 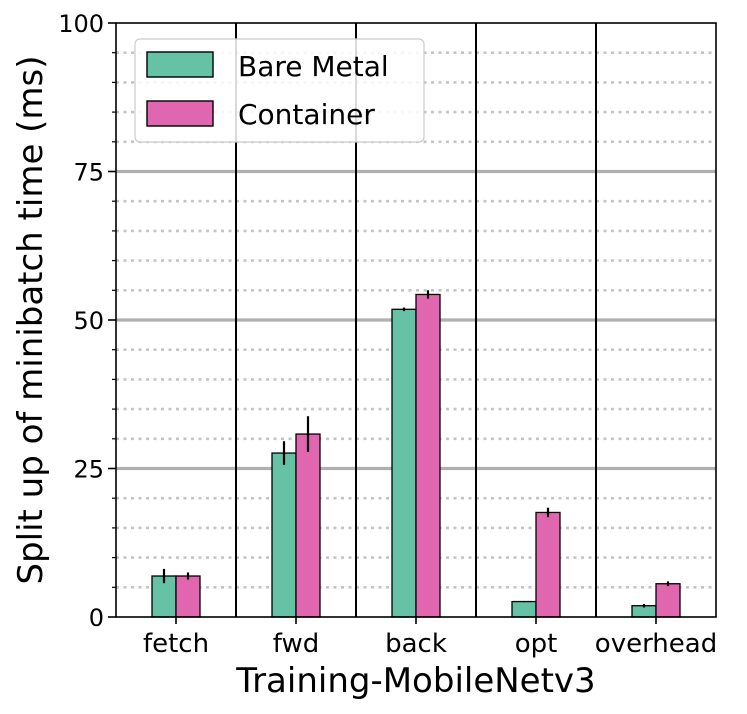 What do you see at coordinates (313, 66) in the screenshot?
I see `legend-label-bare-metal: Bare Metal` at bounding box center [313, 66].